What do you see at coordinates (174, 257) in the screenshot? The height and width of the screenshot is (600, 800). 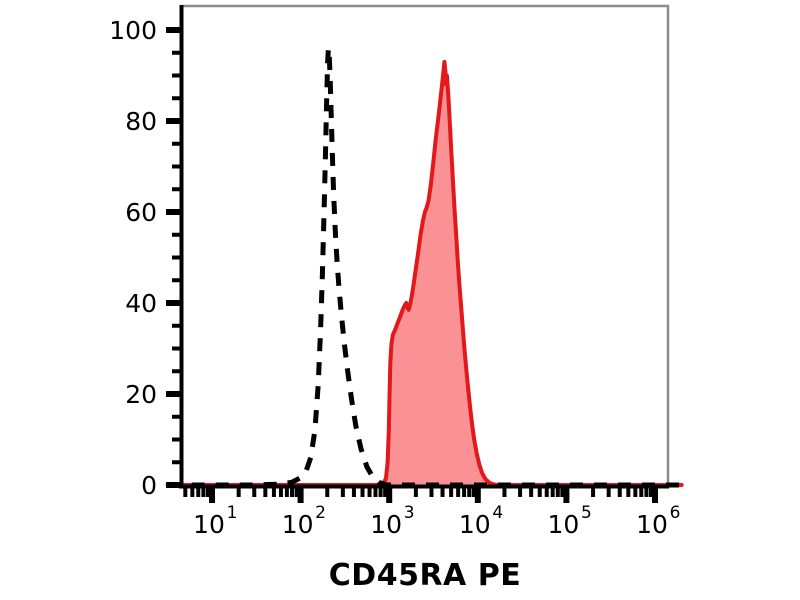 I see `y-axis-ticks` at bounding box center [174, 257].